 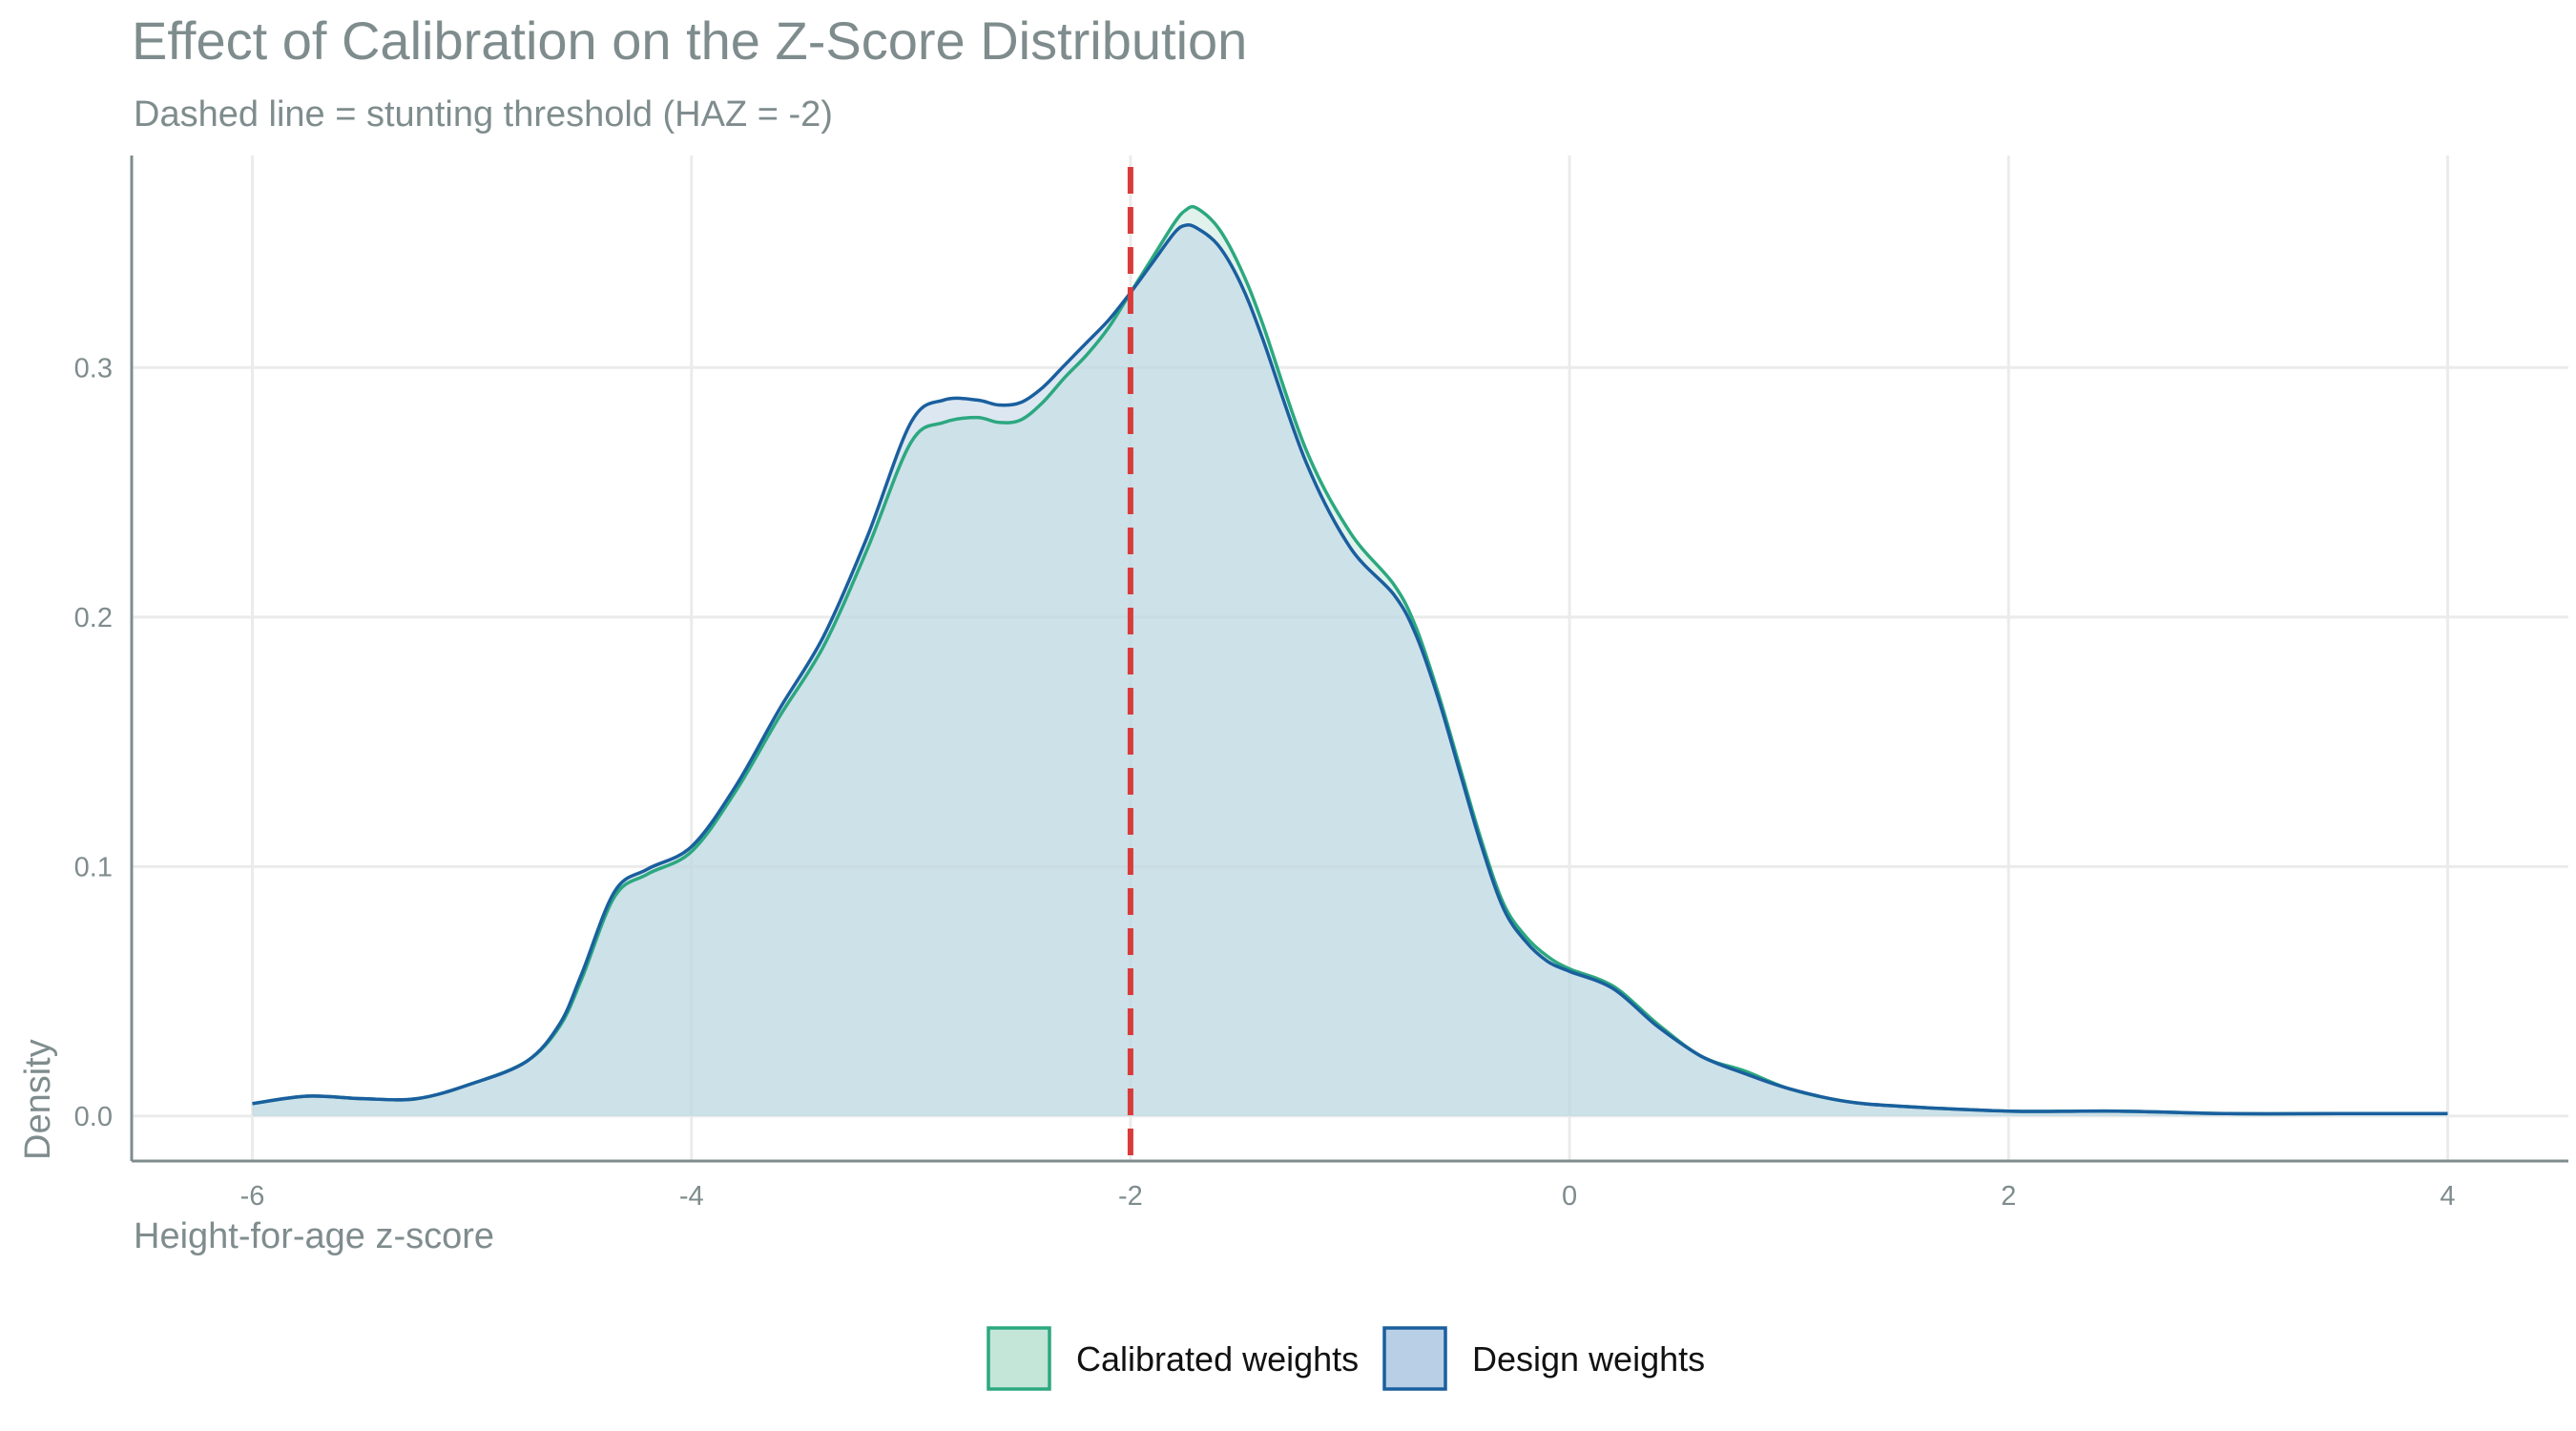 I want to click on y-tick-label: 0.2, so click(x=93, y=618).